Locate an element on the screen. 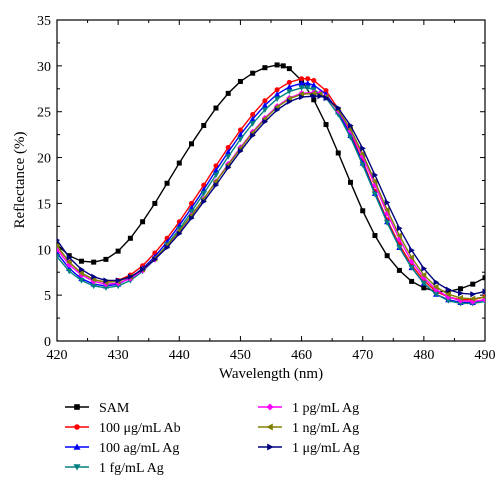  x-tick-label: 430 is located at coordinates (118, 355).